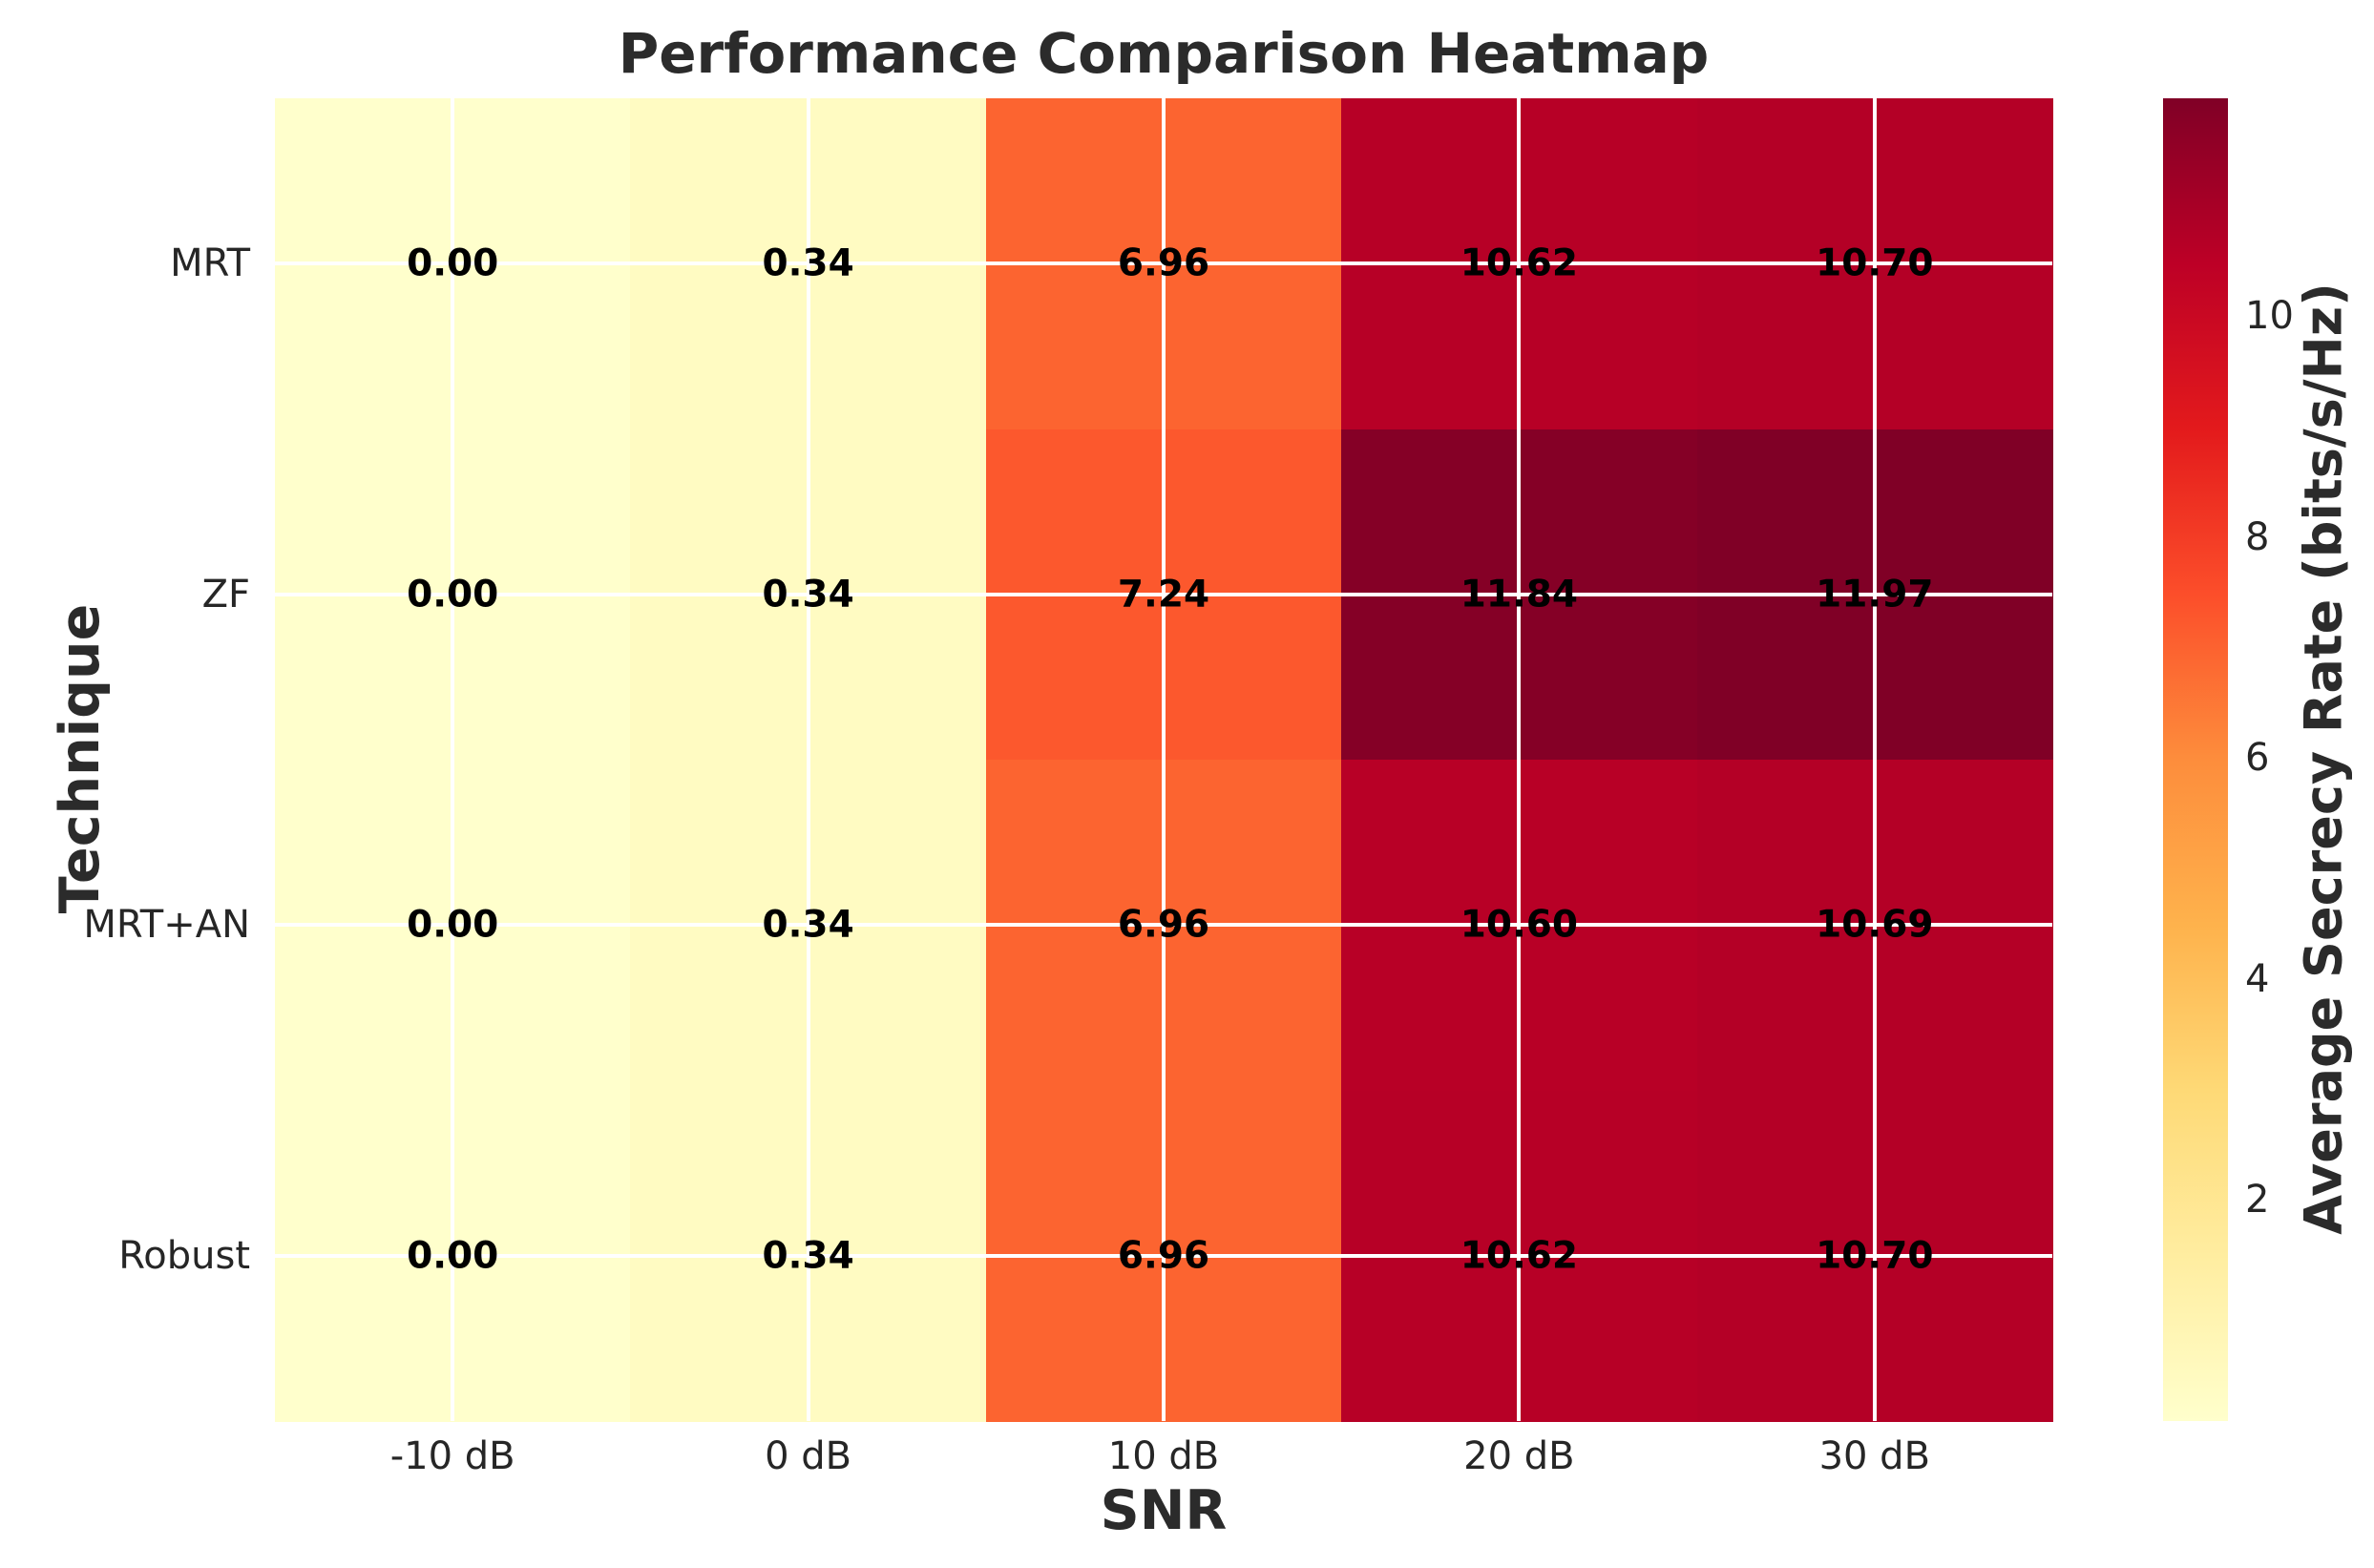  I want to click on x-tick-label: -10 dB, so click(452, 1456).